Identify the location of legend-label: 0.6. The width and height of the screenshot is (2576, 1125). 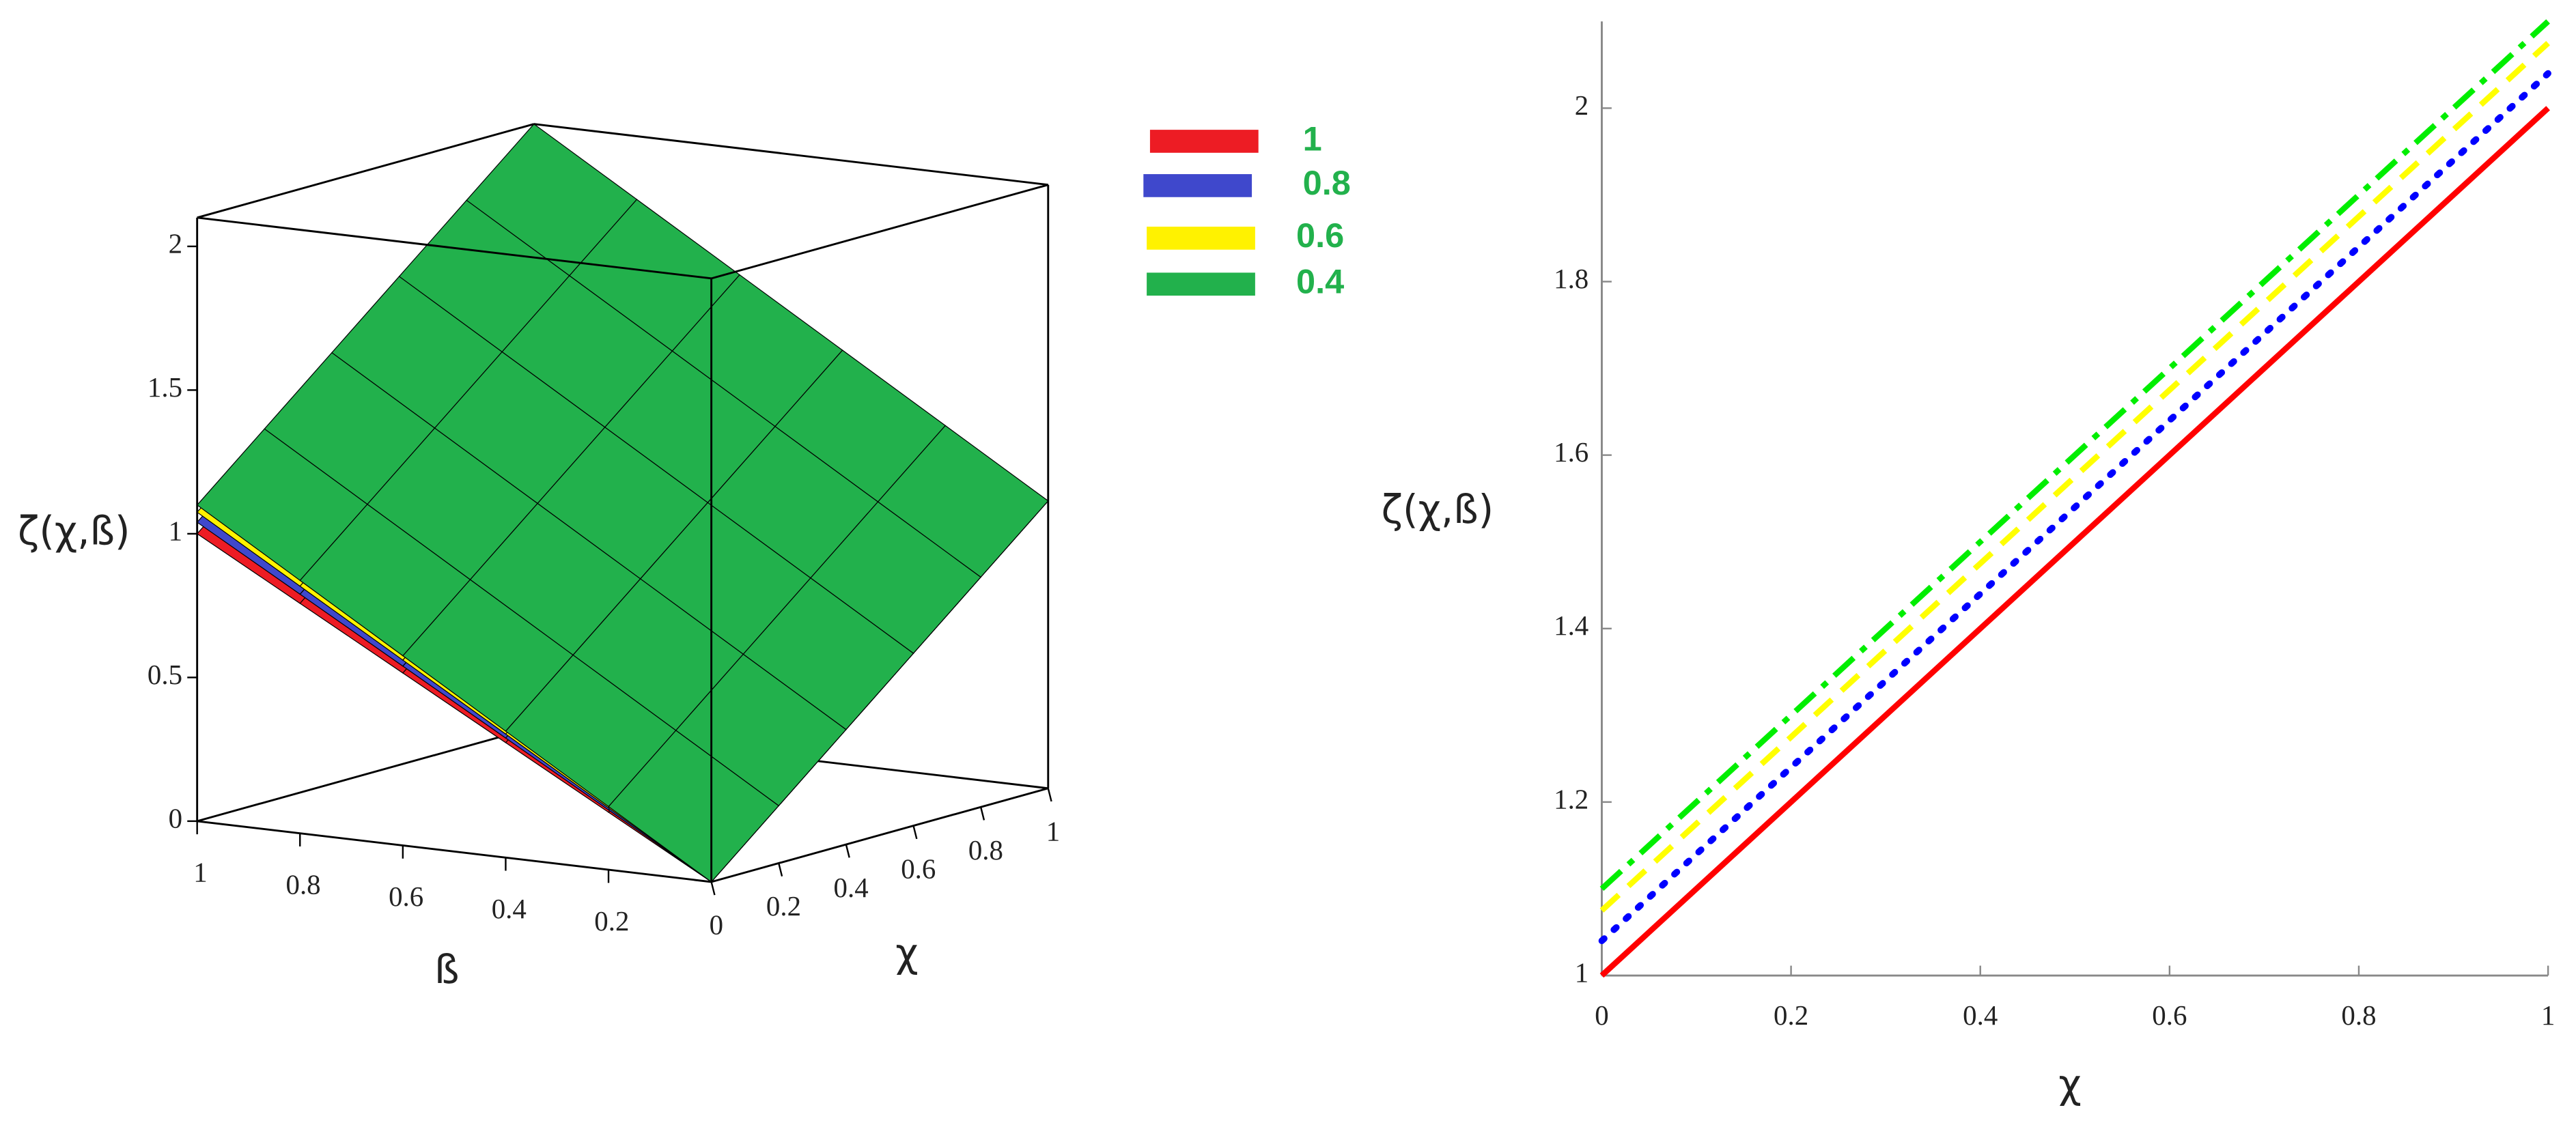
(1320, 235).